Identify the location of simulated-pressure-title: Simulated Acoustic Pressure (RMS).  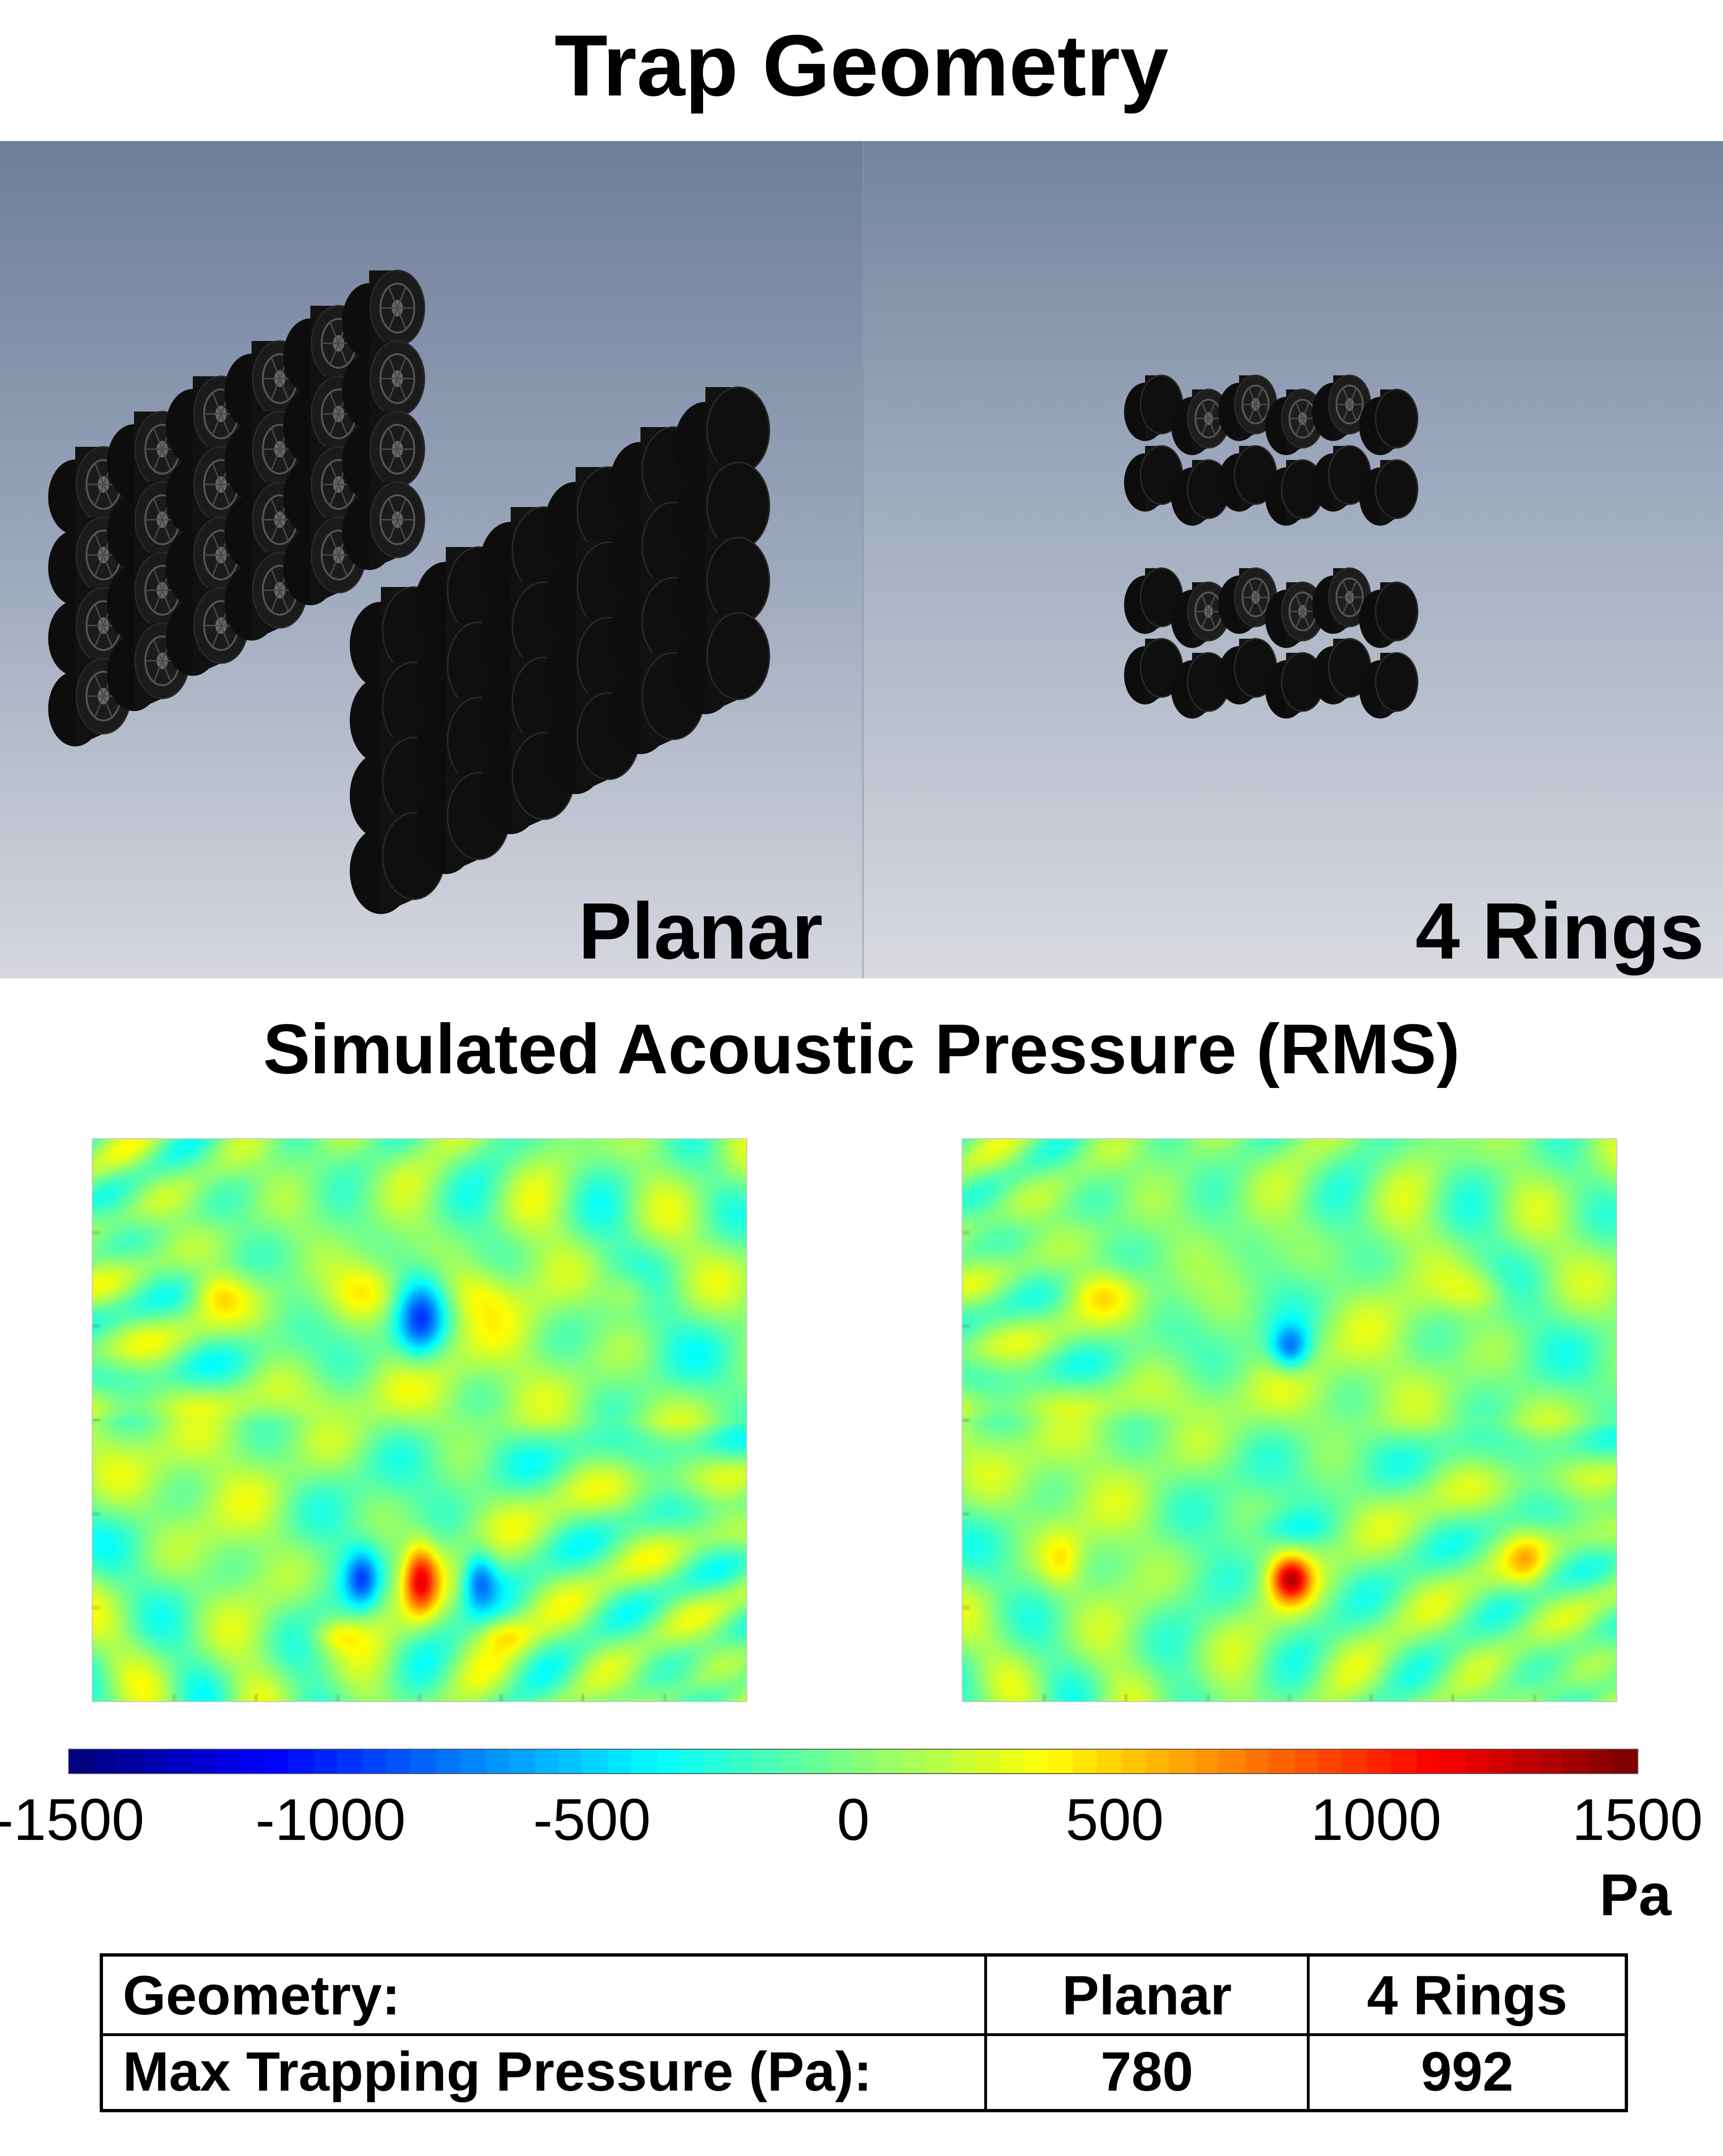
(861, 1048).